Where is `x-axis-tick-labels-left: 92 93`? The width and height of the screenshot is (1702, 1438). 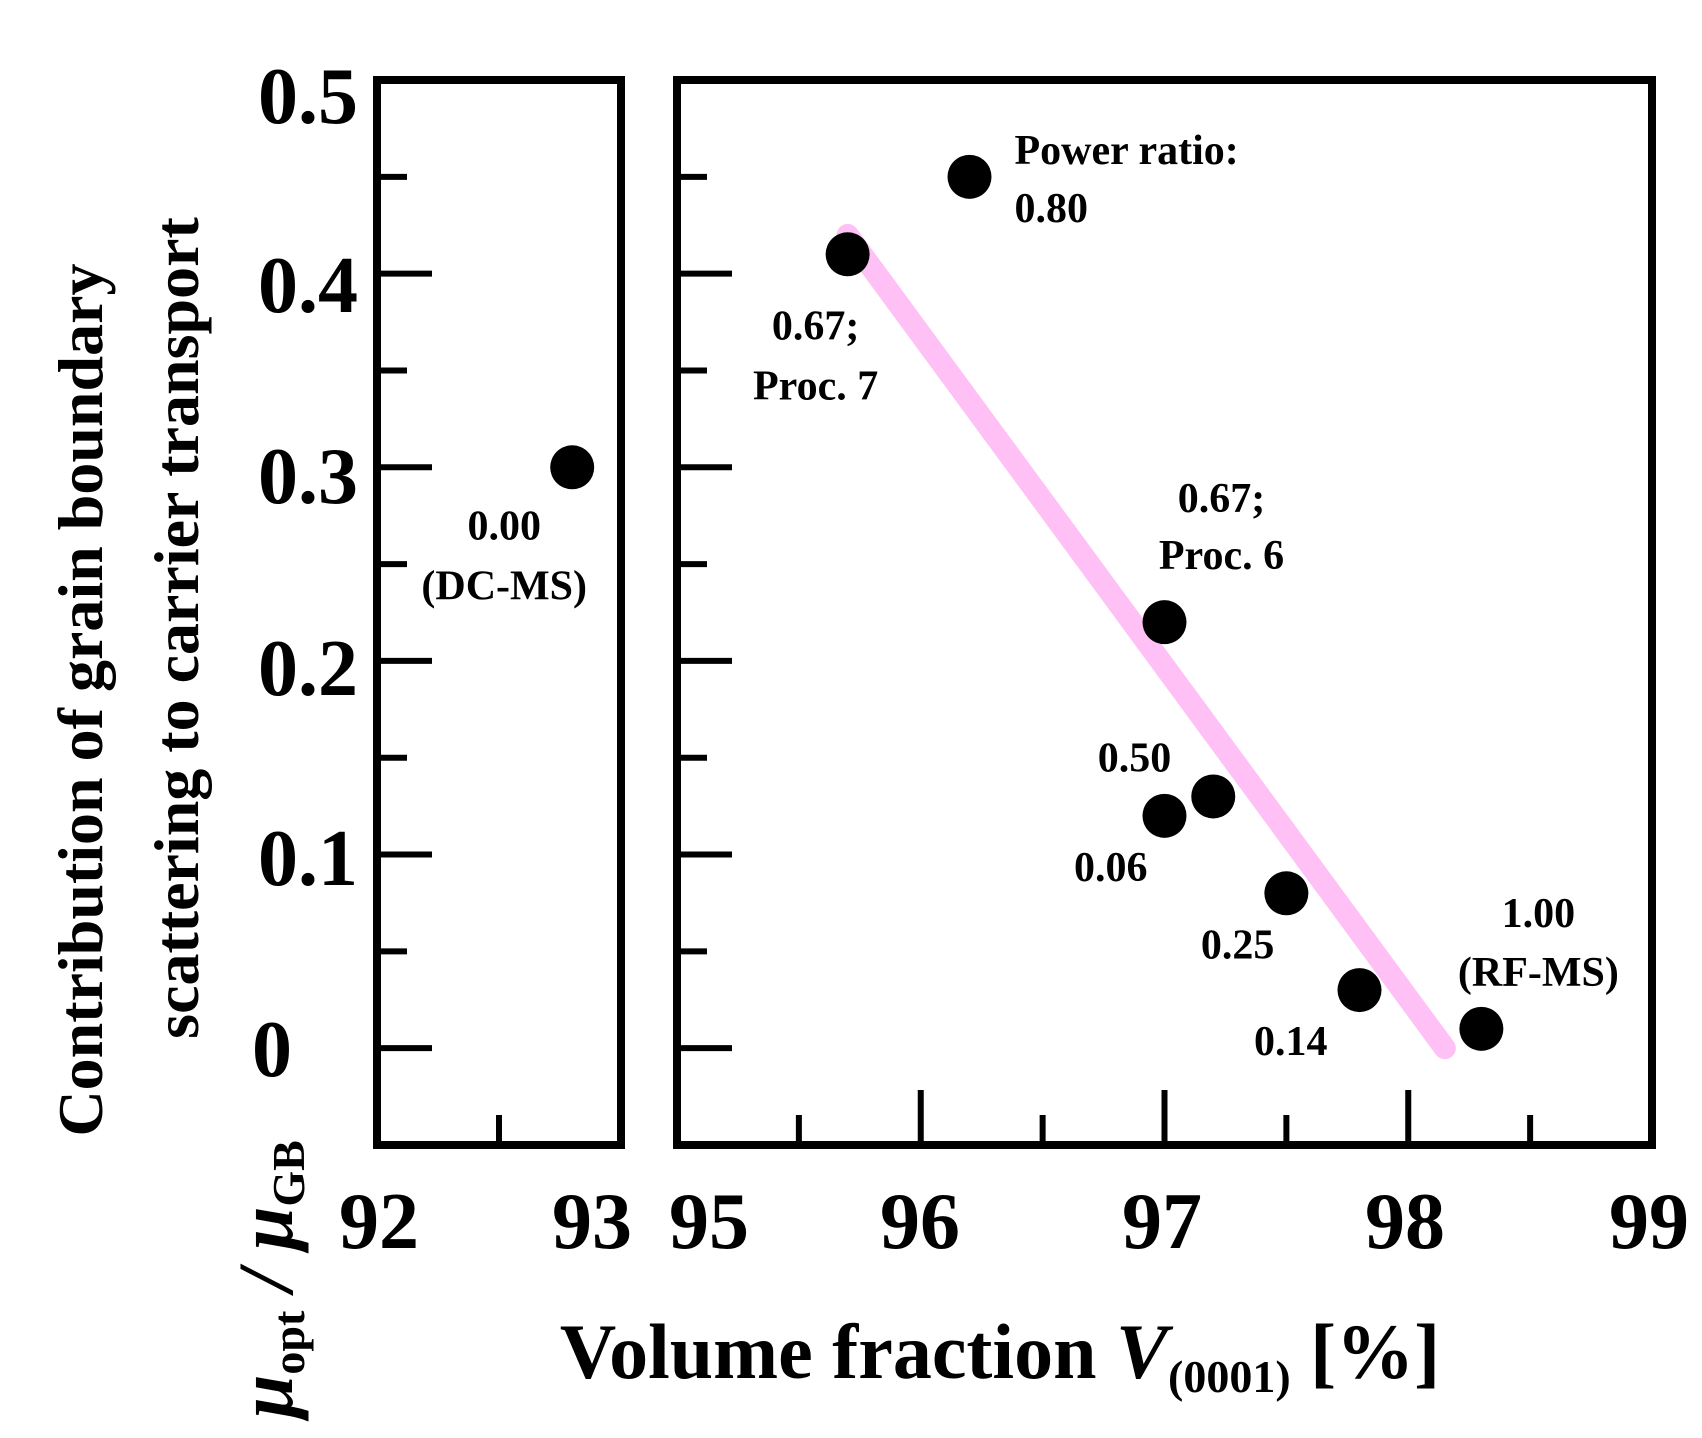 x-axis-tick-labels-left: 92 93 is located at coordinates (485, 1222).